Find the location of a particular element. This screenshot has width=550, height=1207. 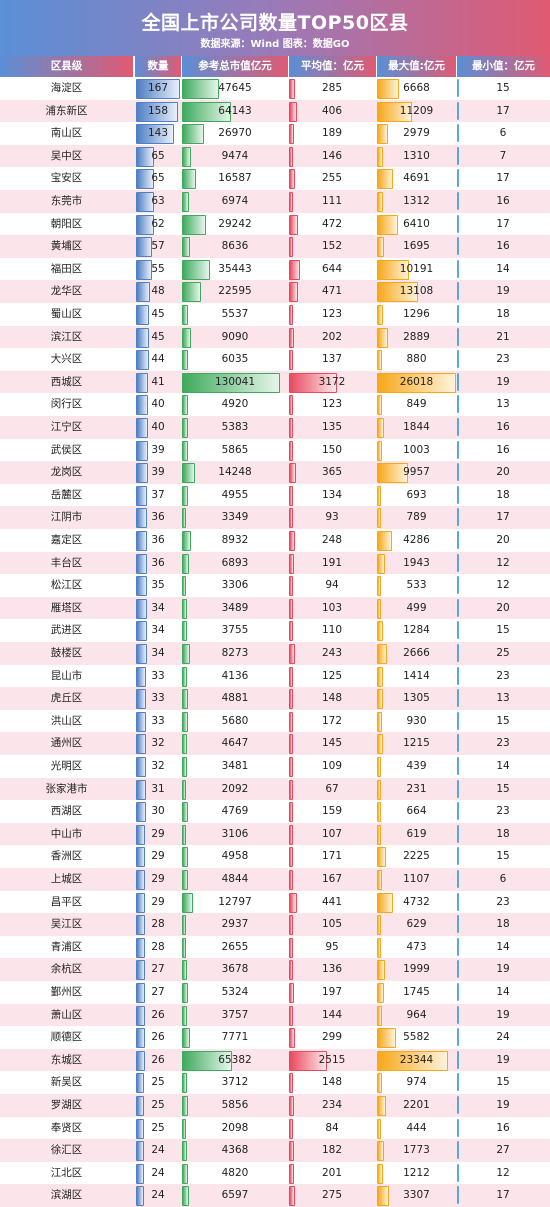

avg-value: 152 is located at coordinates (332, 246).